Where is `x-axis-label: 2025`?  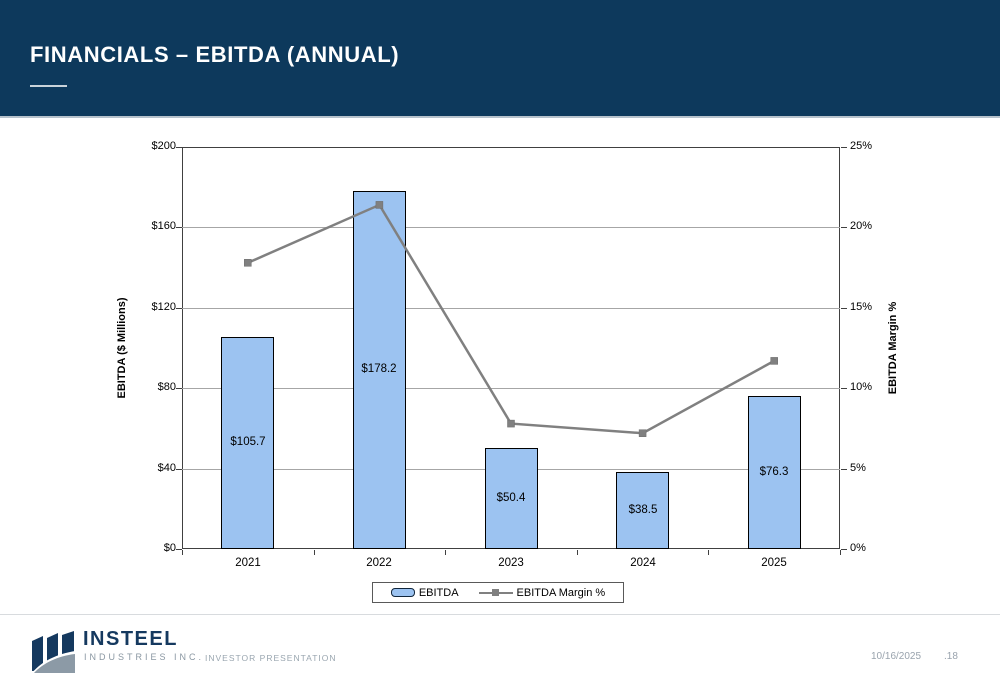 x-axis-label: 2025 is located at coordinates (774, 563).